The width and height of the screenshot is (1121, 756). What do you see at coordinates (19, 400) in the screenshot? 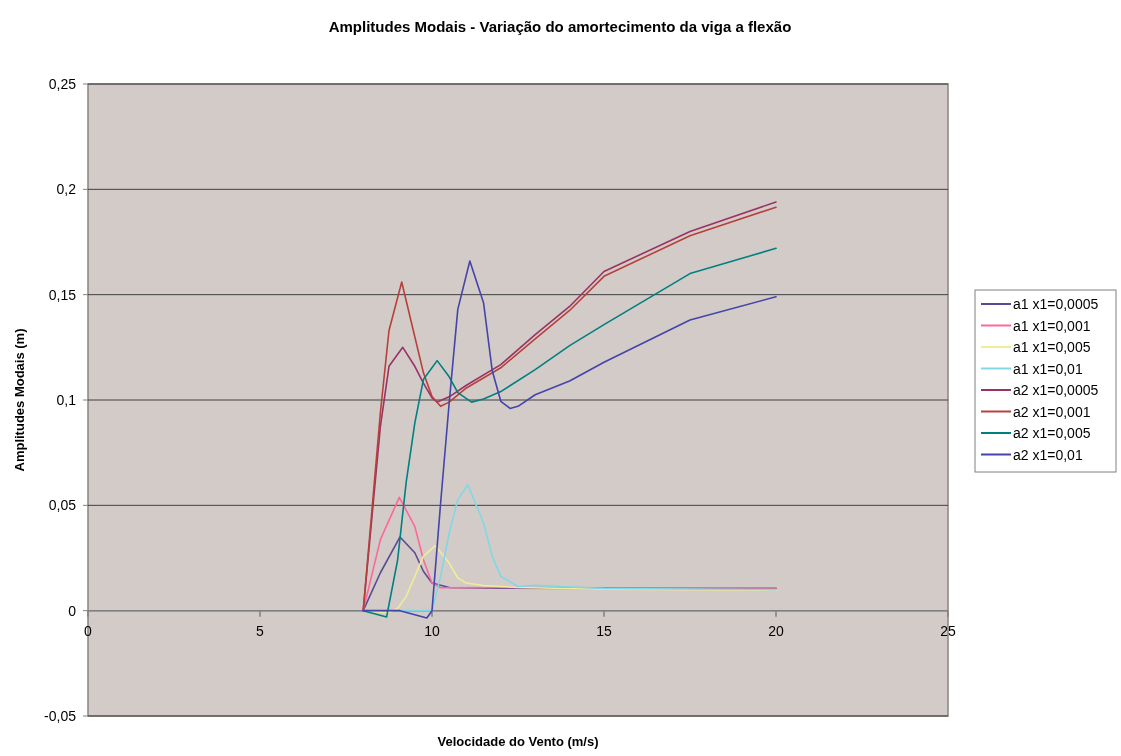
I see `y-axis-title: Amplitudes Modais (m)` at bounding box center [19, 400].